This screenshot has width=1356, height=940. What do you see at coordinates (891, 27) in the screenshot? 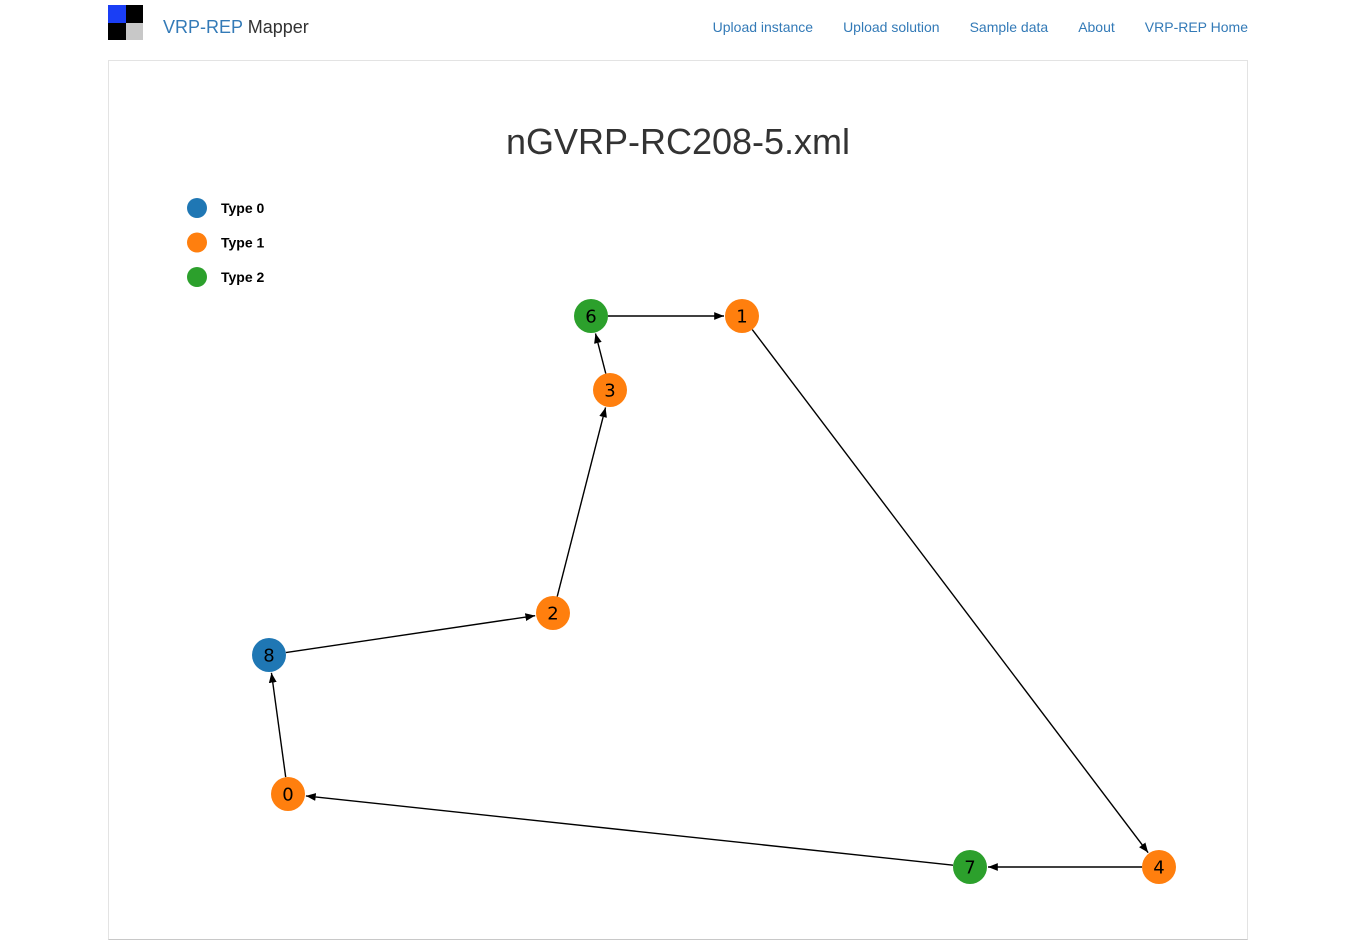
I see `nav-upload-solution: Upload solution` at bounding box center [891, 27].